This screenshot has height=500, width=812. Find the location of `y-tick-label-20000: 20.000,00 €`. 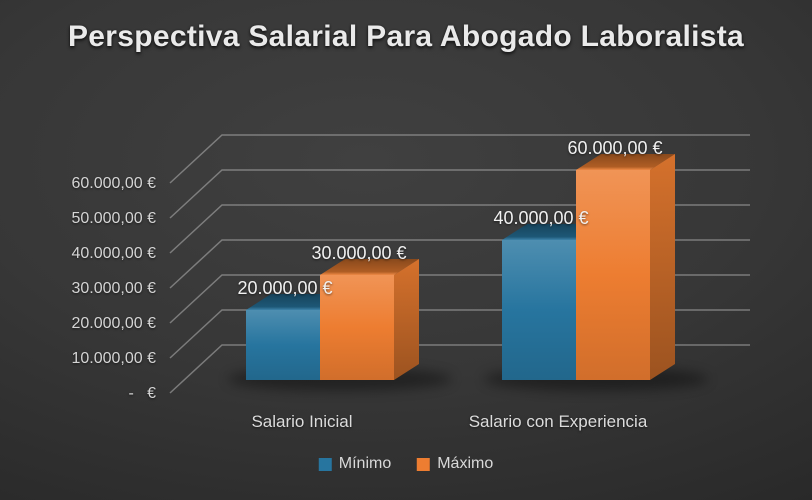

y-tick-label-20000: 20.000,00 € is located at coordinates (113, 323).